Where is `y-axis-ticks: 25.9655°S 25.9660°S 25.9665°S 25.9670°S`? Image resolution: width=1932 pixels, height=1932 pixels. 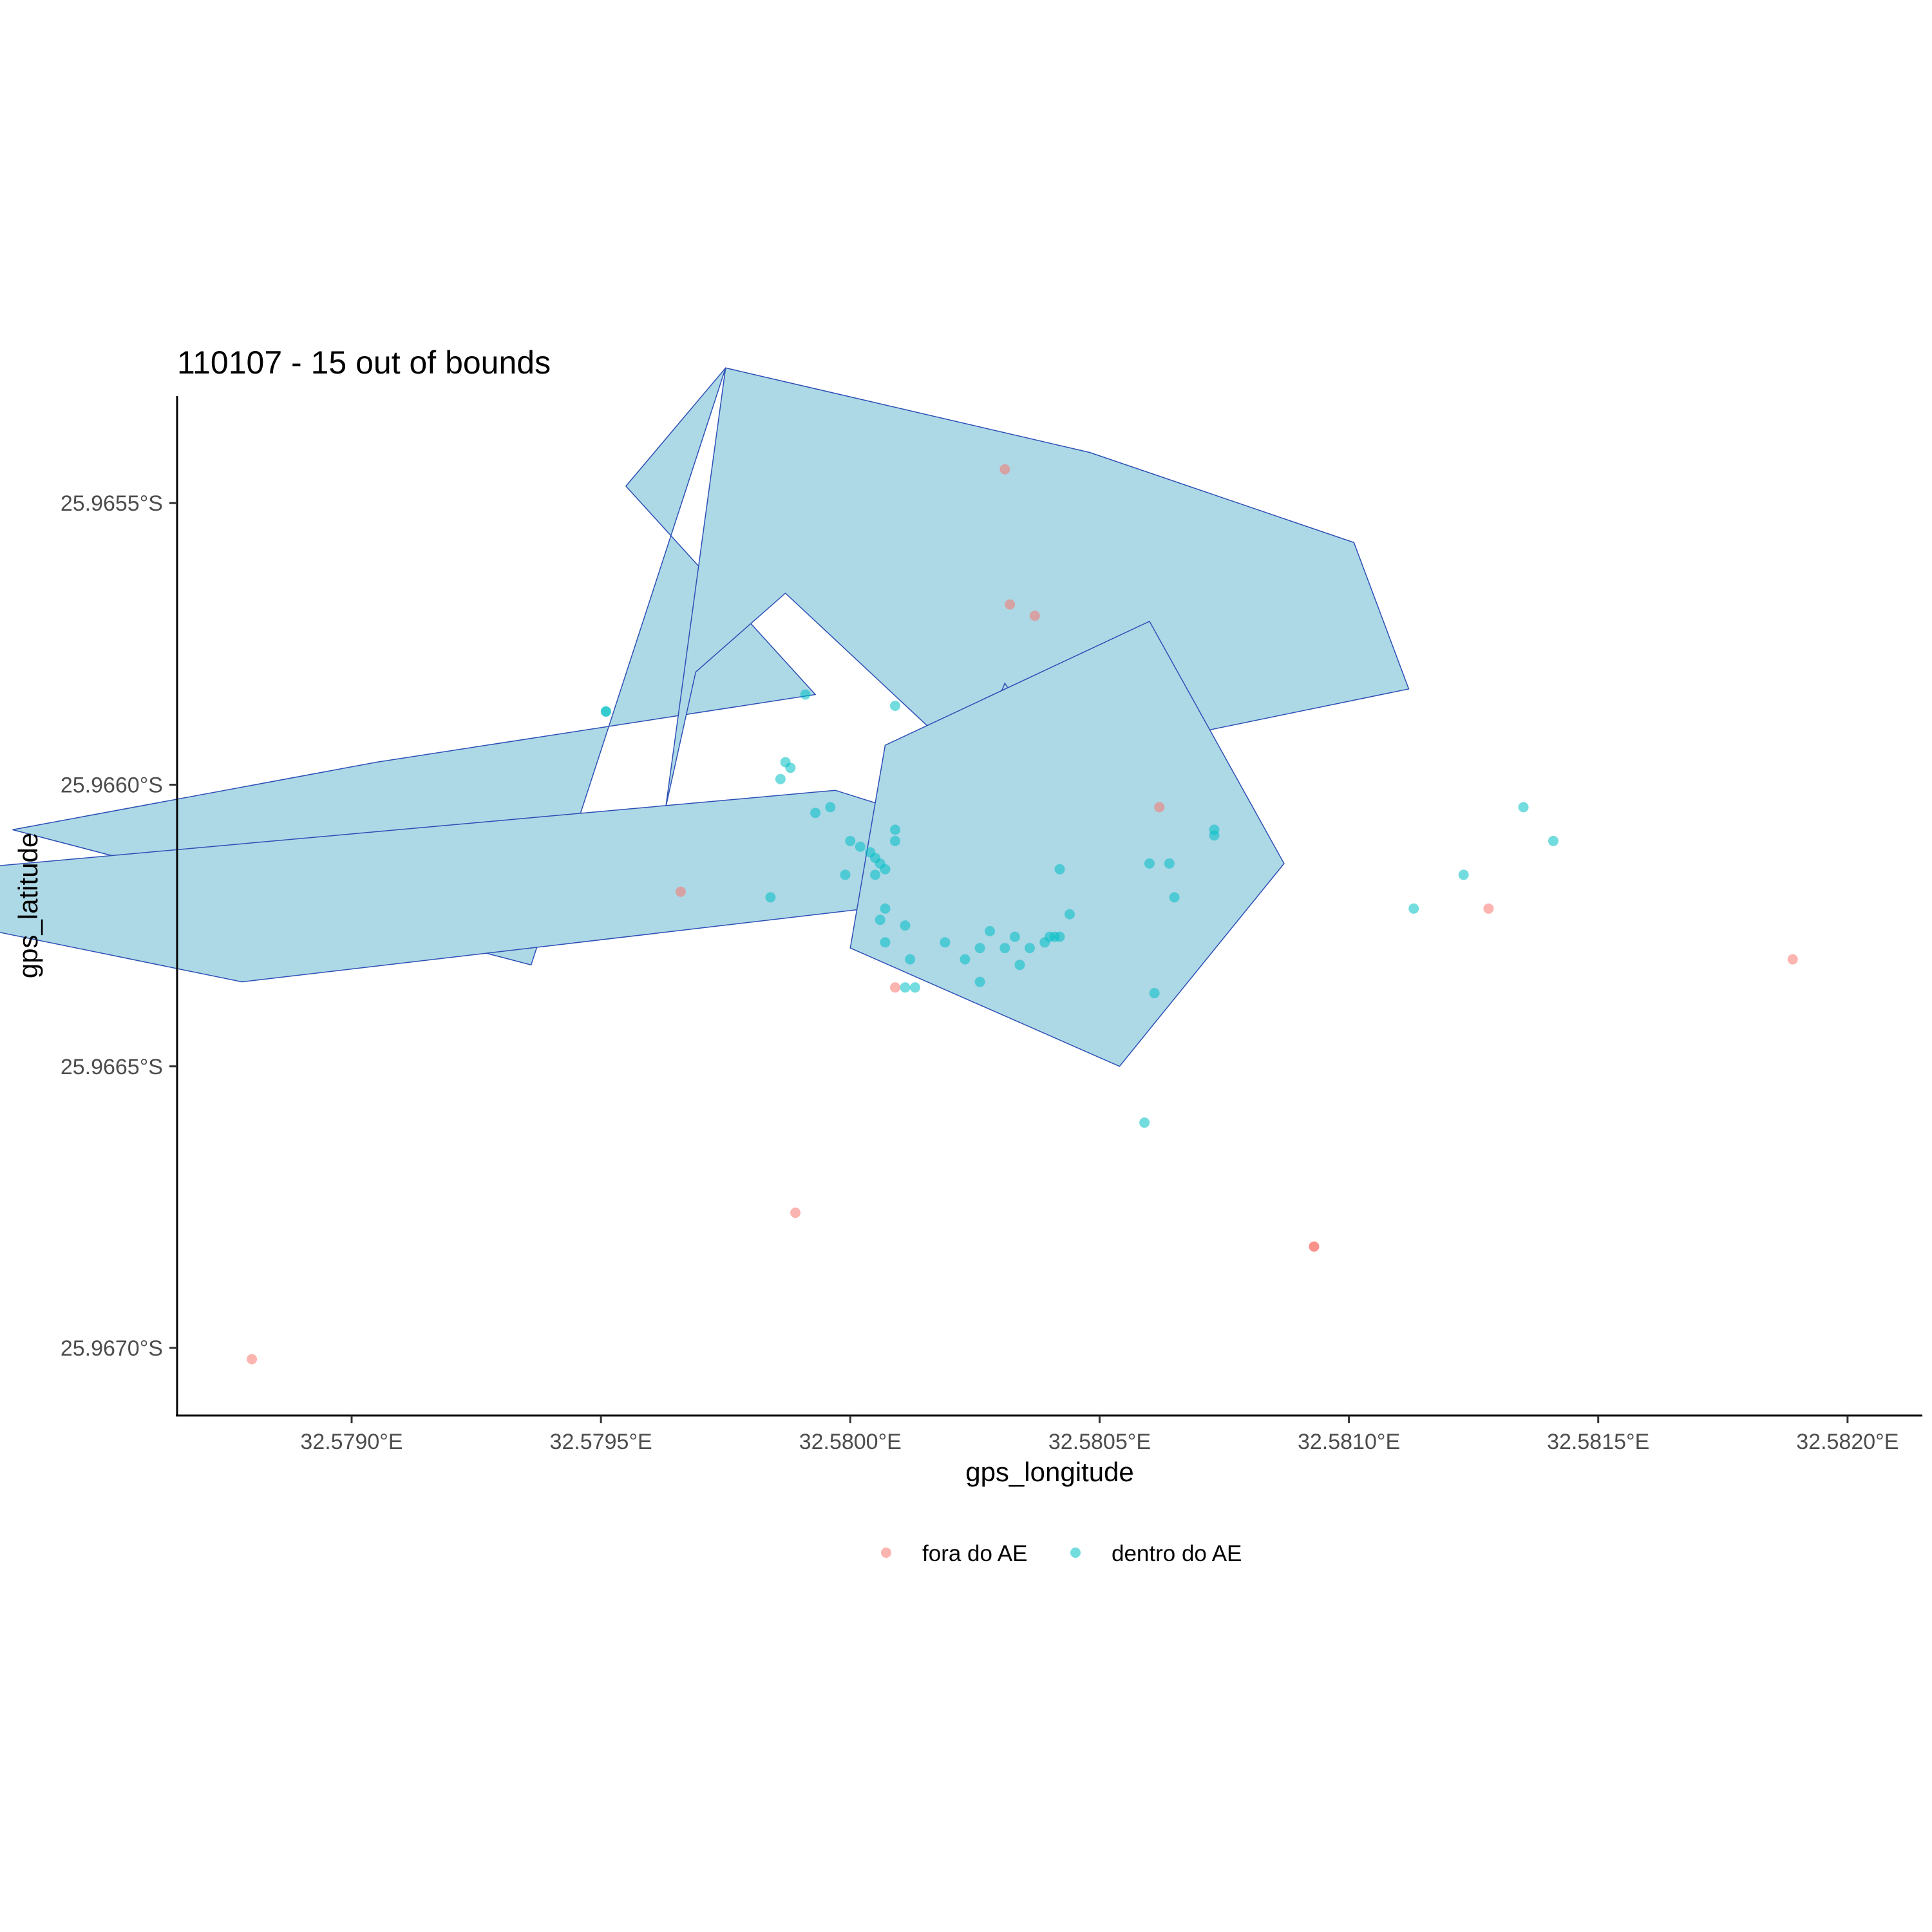 y-axis-ticks: 25.9655°S 25.9660°S 25.9665°S 25.9670°S is located at coordinates (119, 926).